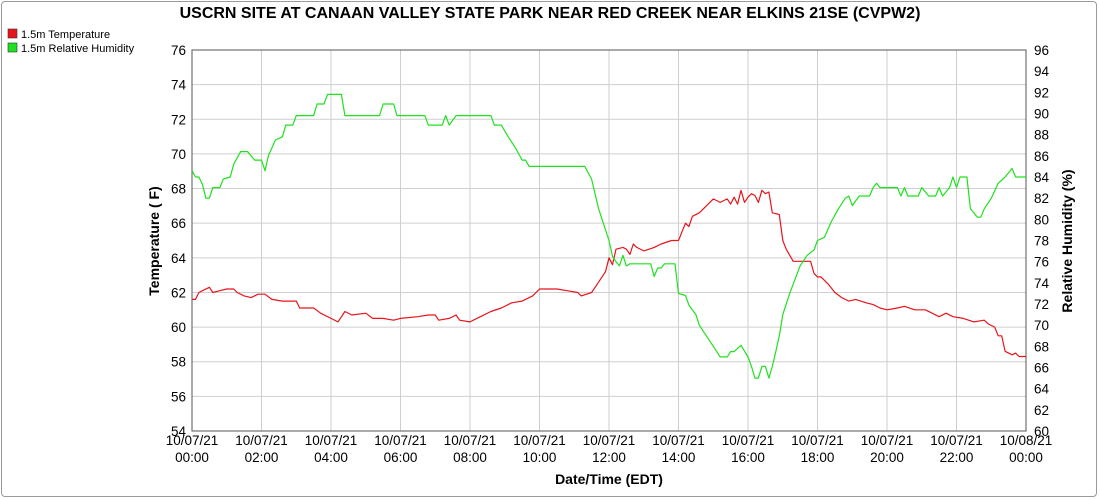 This screenshot has height=500, width=1100. Describe the element at coordinates (178, 189) in the screenshot. I see `y-left-tick-label: 68` at that location.